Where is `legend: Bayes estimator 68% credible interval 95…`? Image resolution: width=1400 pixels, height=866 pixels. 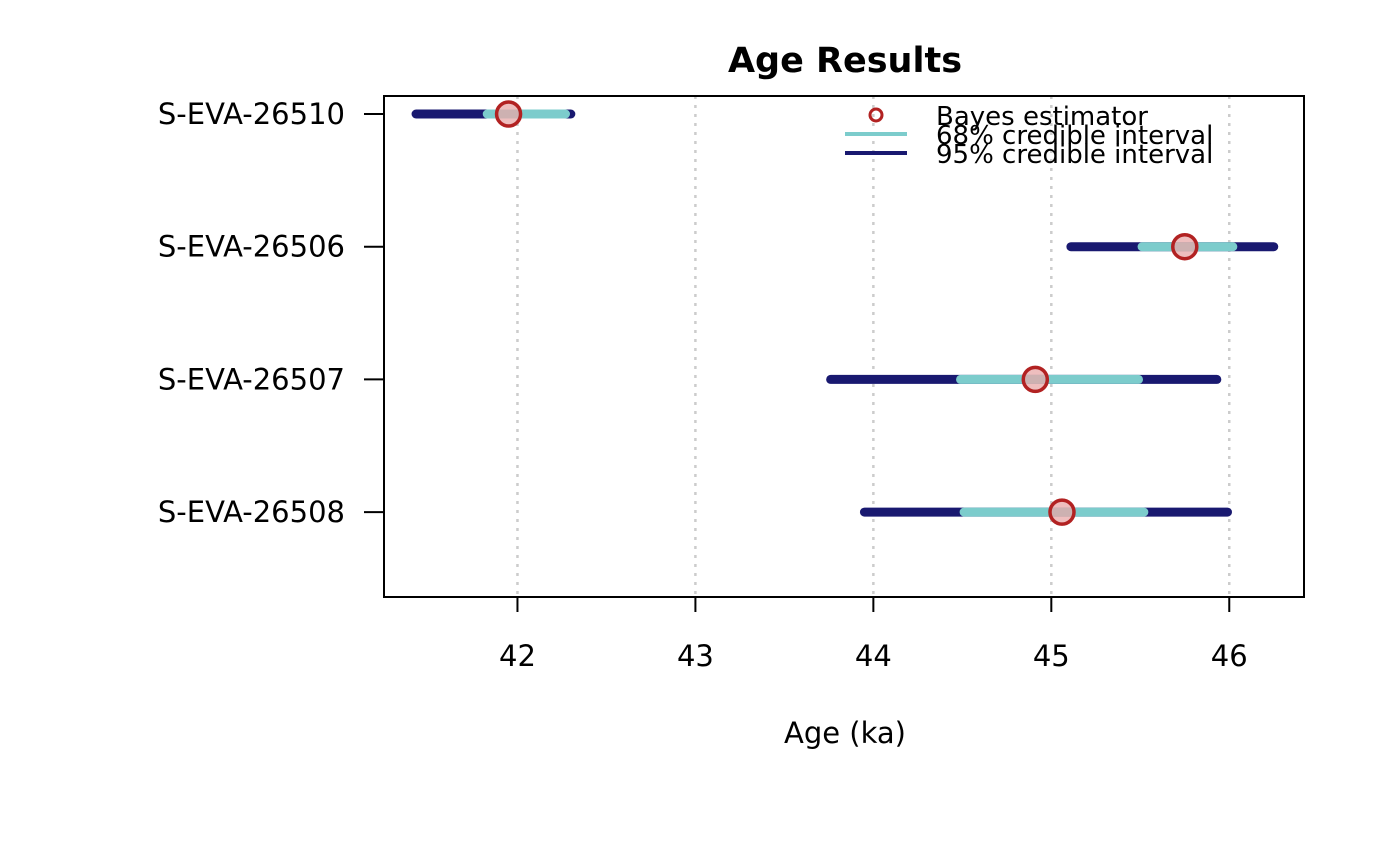 legend: Bayes estimator 68% credible interval 95… is located at coordinates (1029, 136).